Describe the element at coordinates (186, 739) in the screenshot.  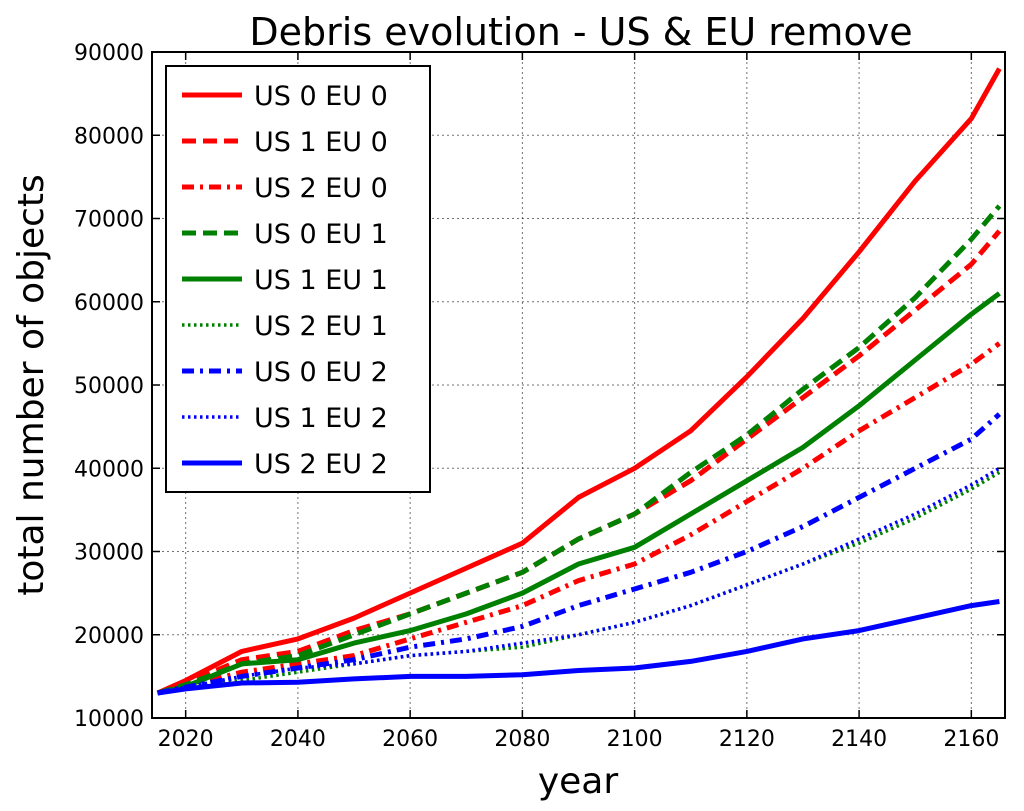
I see `x-tick-label: 2020` at that location.